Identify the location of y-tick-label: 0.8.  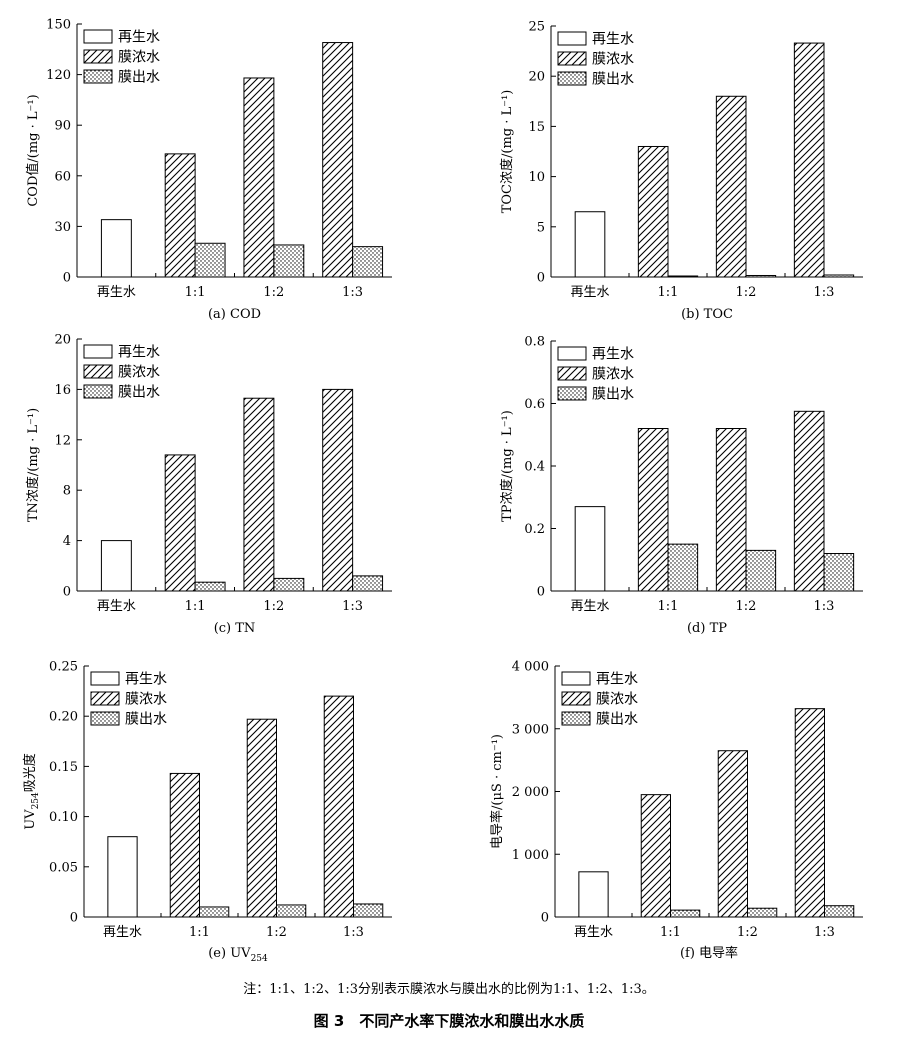
(534, 342).